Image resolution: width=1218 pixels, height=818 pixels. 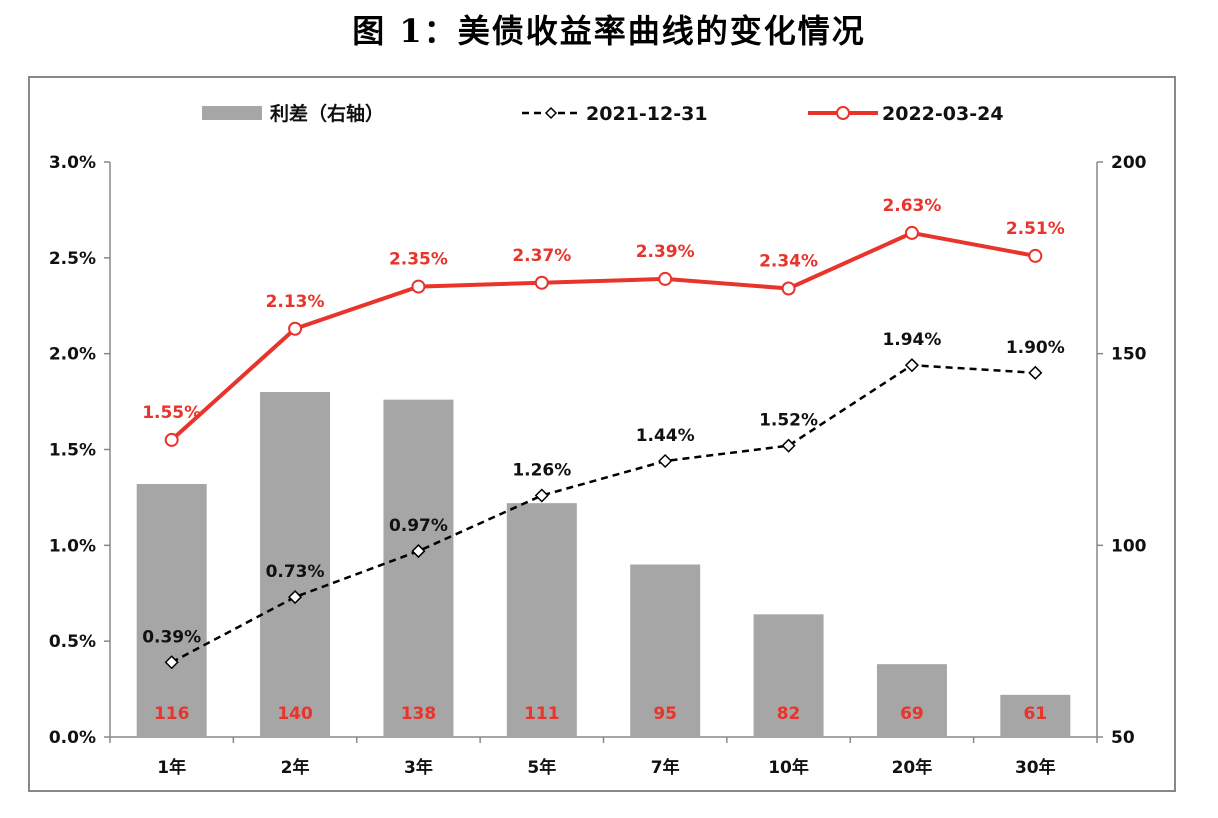 What do you see at coordinates (418, 767) in the screenshot?
I see `x-tick-label: 3年` at bounding box center [418, 767].